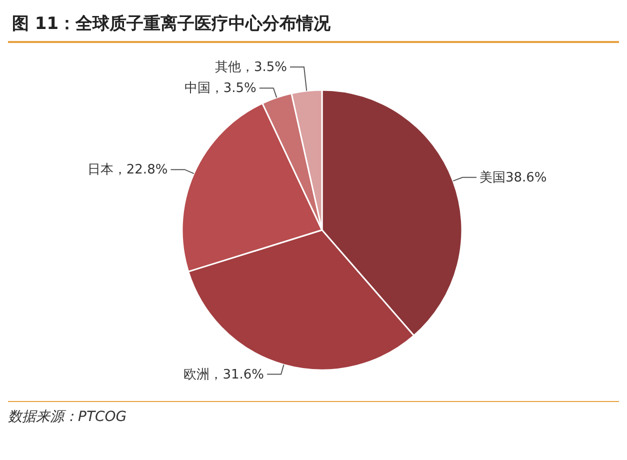  What do you see at coordinates (237, 374) in the screenshot?
I see `data-label: ，31.6%` at bounding box center [237, 374].